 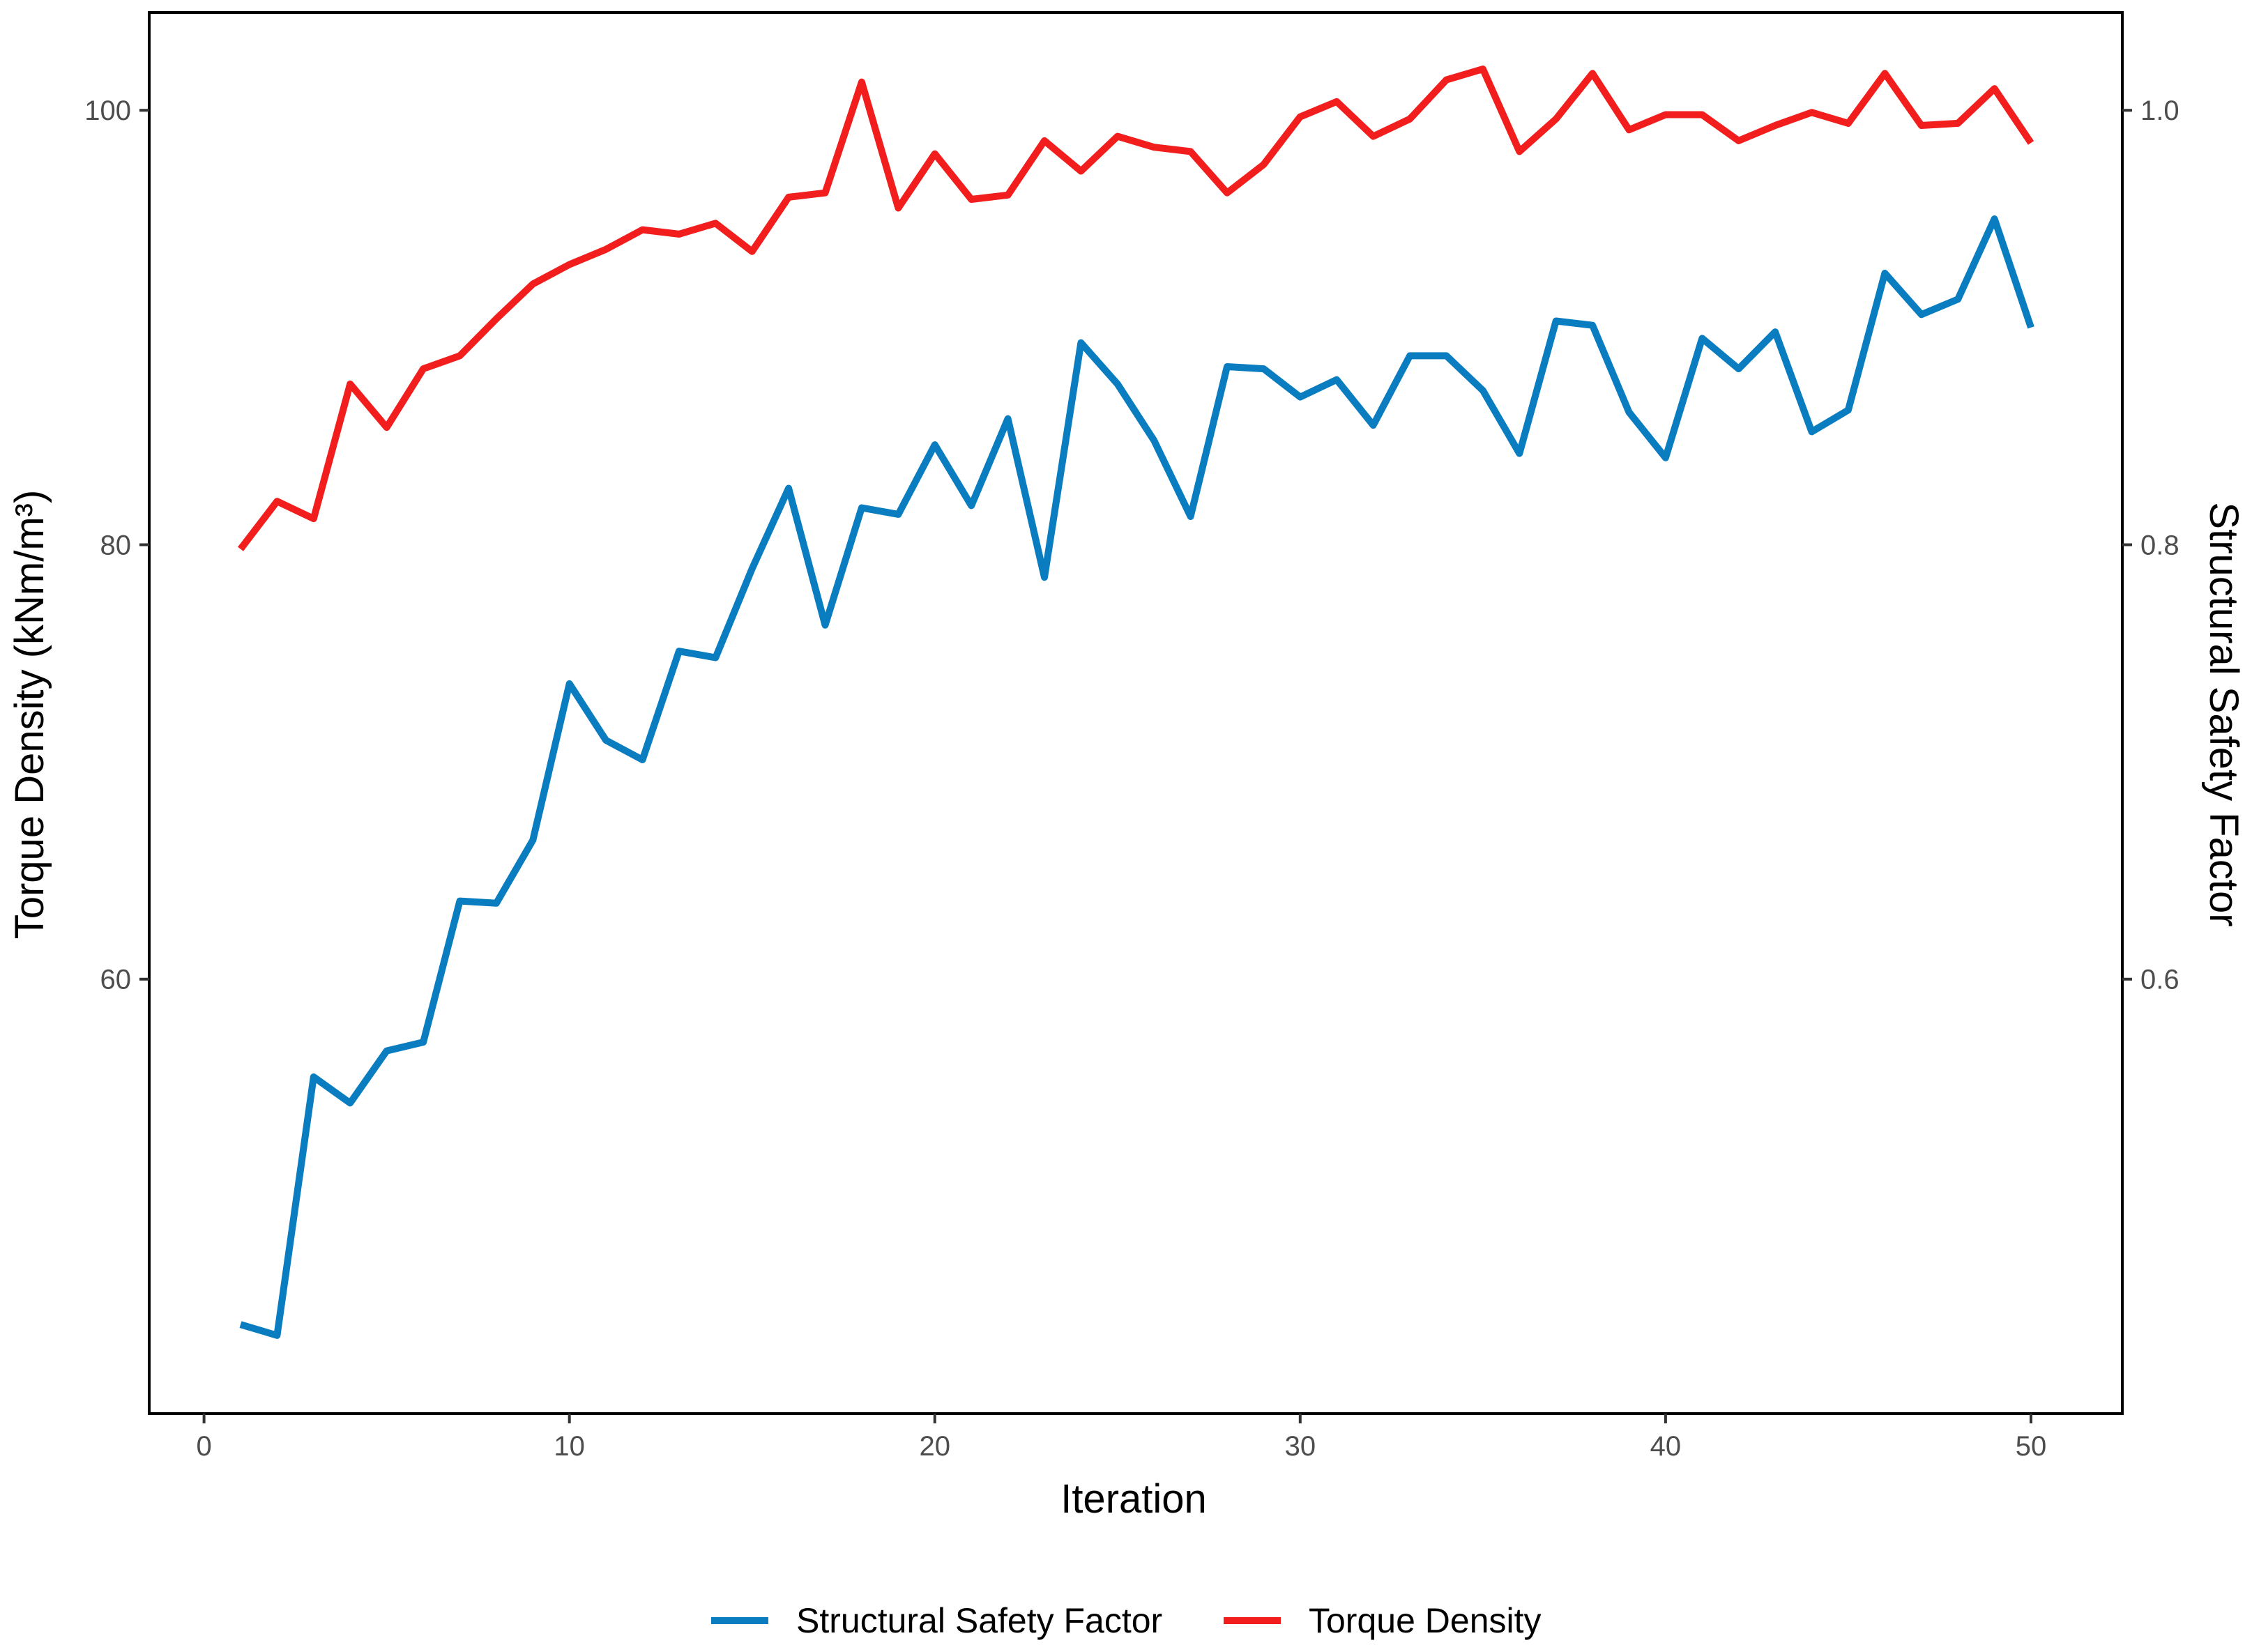 What do you see at coordinates (1425, 1620) in the screenshot?
I see `legend-label-torque-density: Torque Density` at bounding box center [1425, 1620].